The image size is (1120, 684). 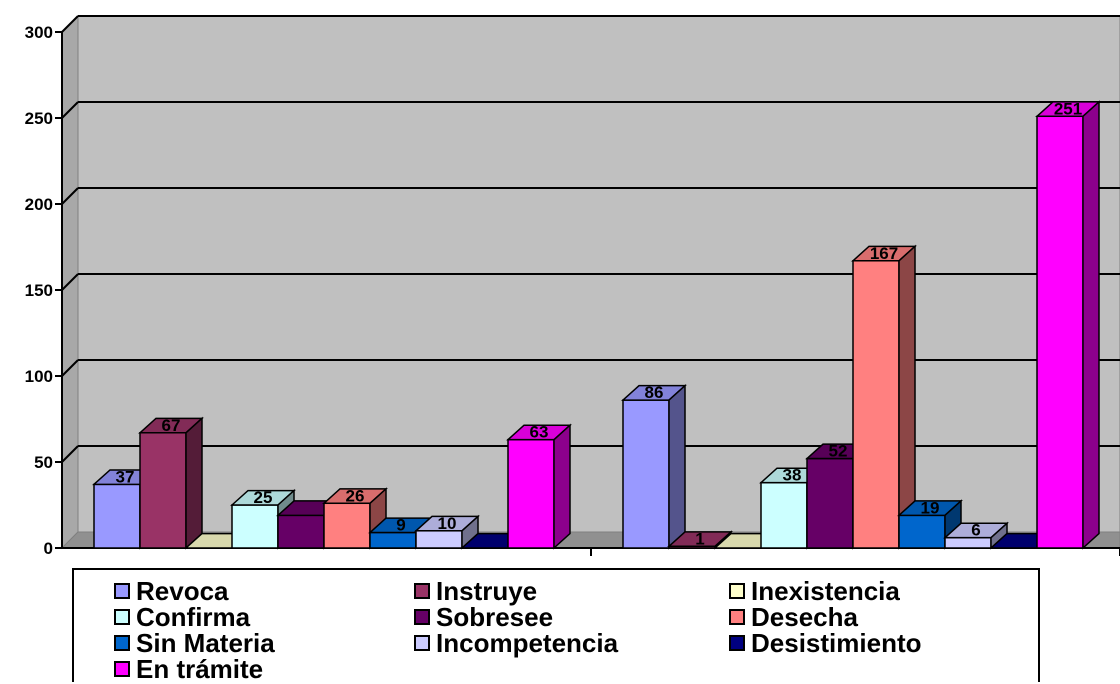 I want to click on legend-label: Revoca, so click(x=182, y=591).